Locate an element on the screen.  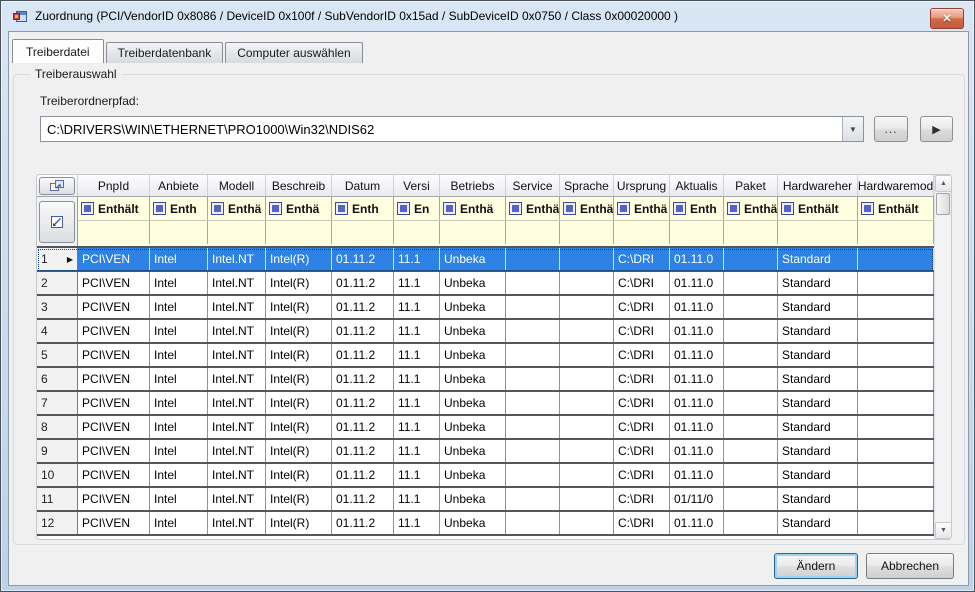
close-button: ✕ is located at coordinates (947, 18).